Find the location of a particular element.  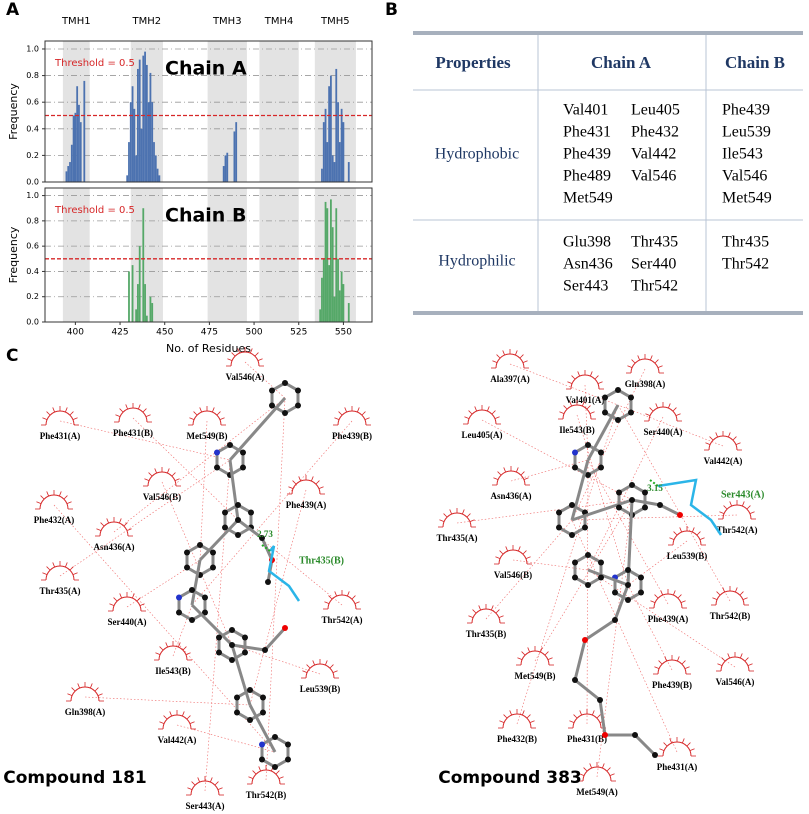

y-tick-label: 0.4 is located at coordinates (32, 128).